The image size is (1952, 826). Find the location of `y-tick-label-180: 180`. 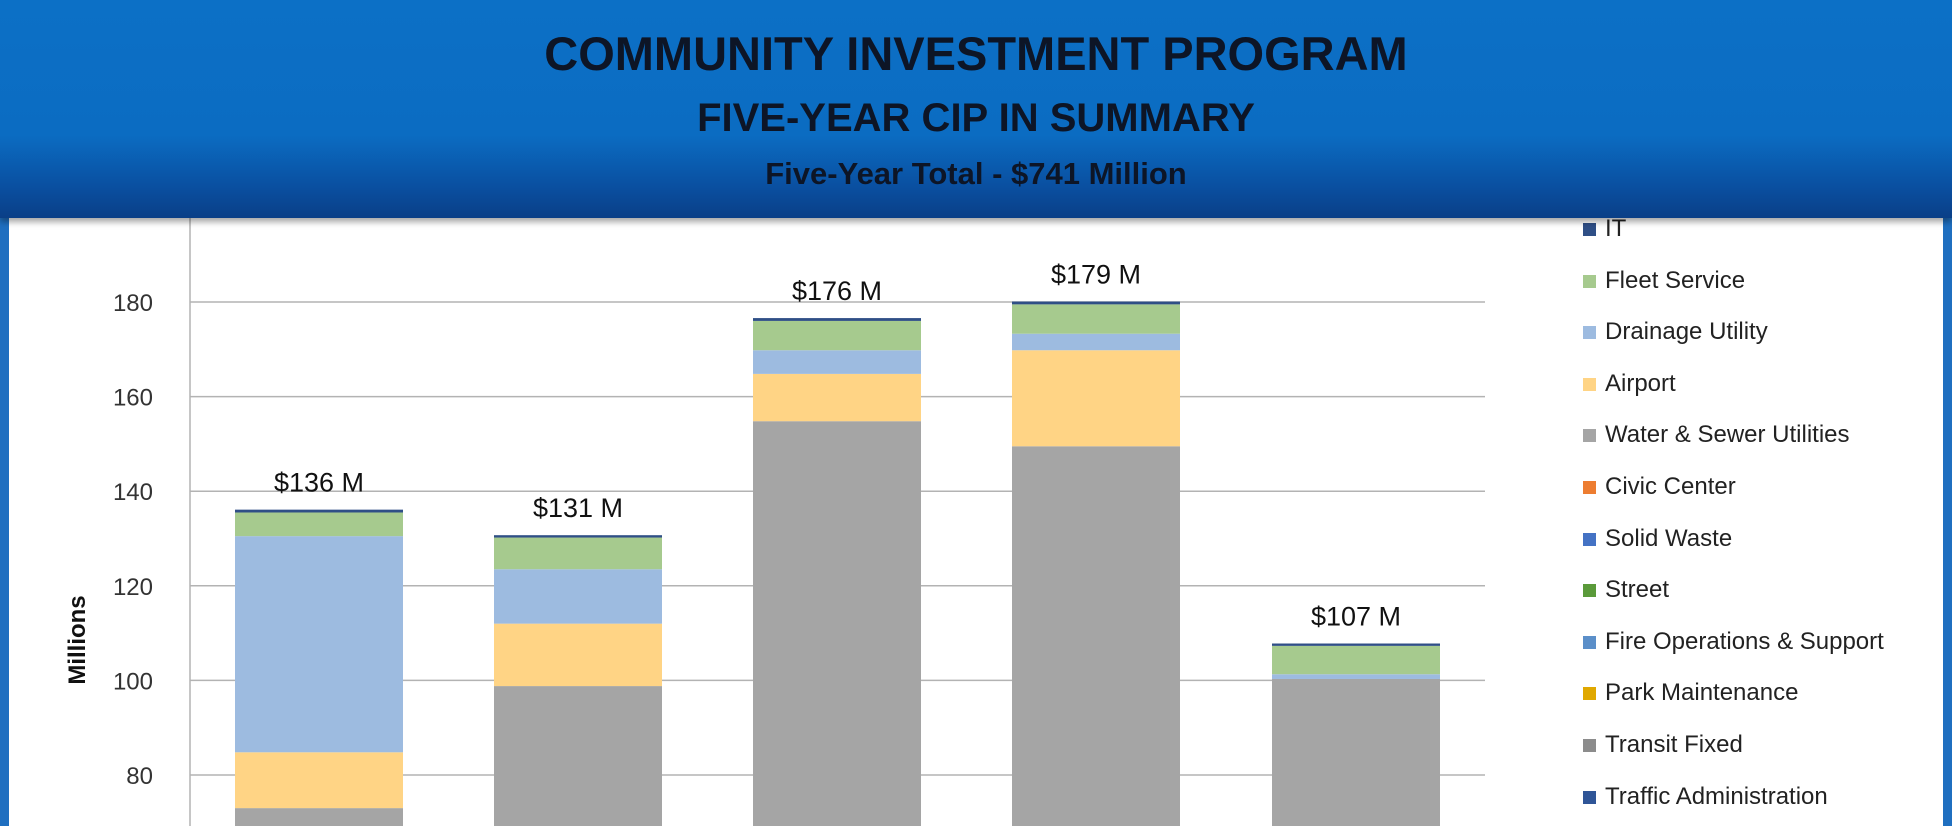

y-tick-label-180: 180 is located at coordinates (133, 303).